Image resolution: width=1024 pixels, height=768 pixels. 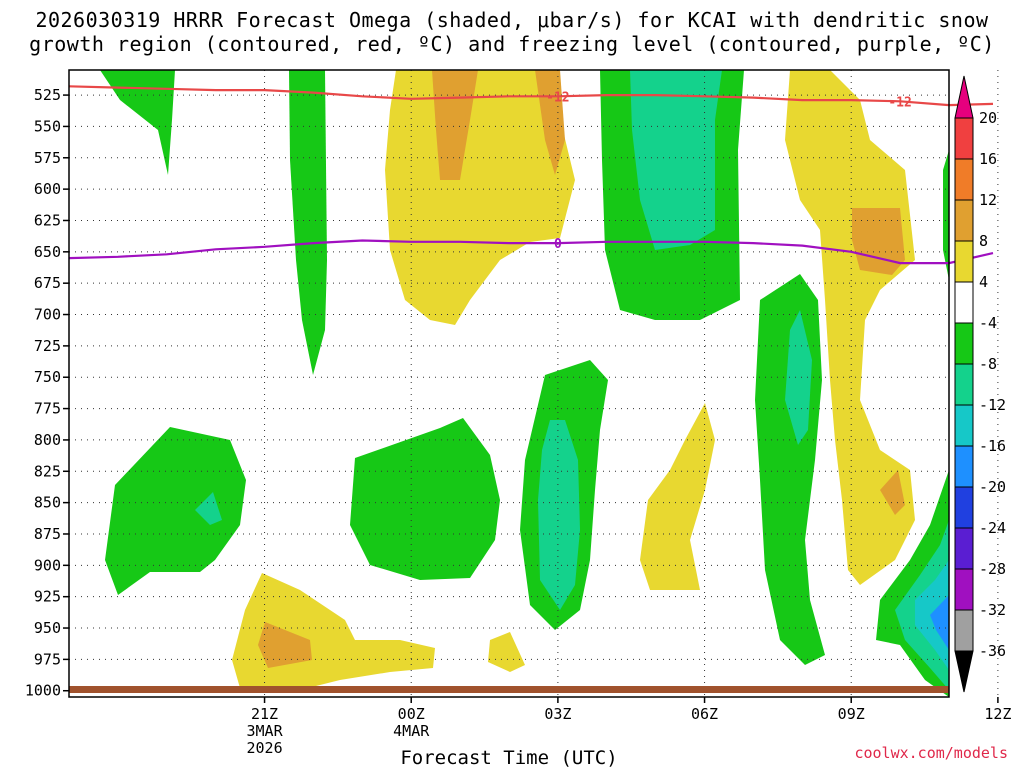 What do you see at coordinates (47, 565) in the screenshot?
I see `y-tick-label-900: 900` at bounding box center [47, 565].